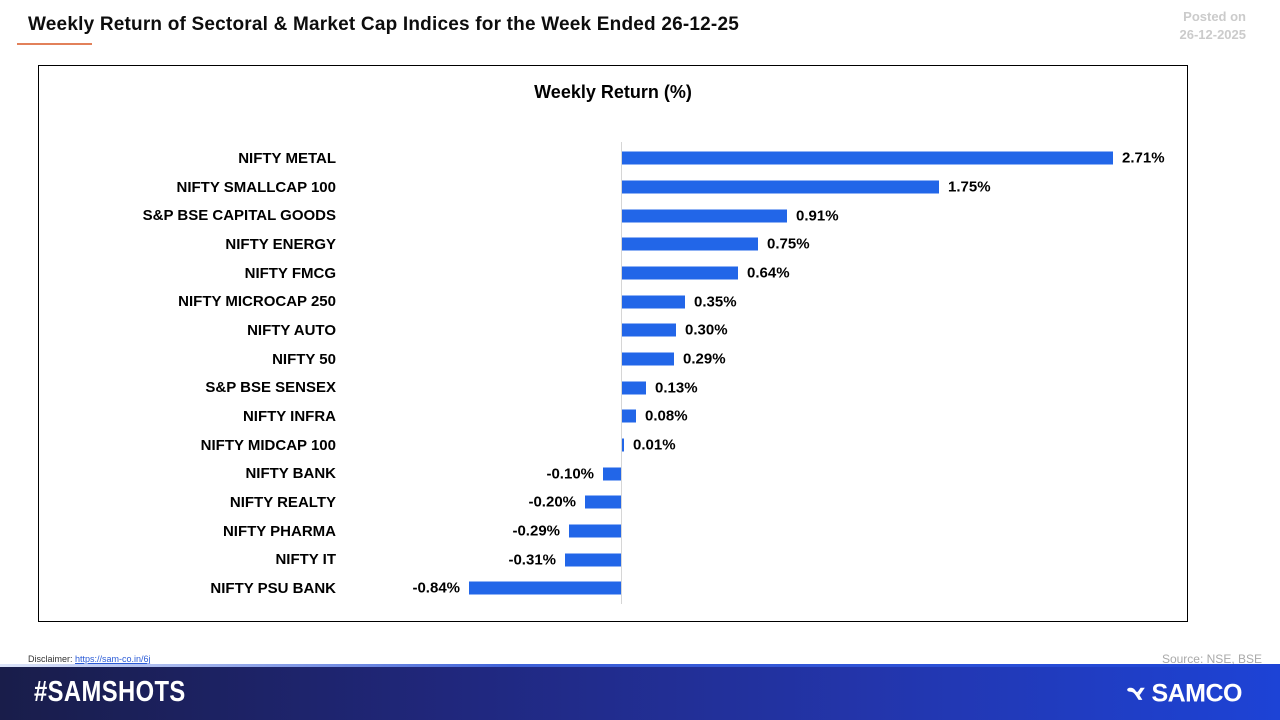 This screenshot has width=1280, height=720. Describe the element at coordinates (613, 92) in the screenshot. I see `chart-title: Weekly Return (%)` at that location.